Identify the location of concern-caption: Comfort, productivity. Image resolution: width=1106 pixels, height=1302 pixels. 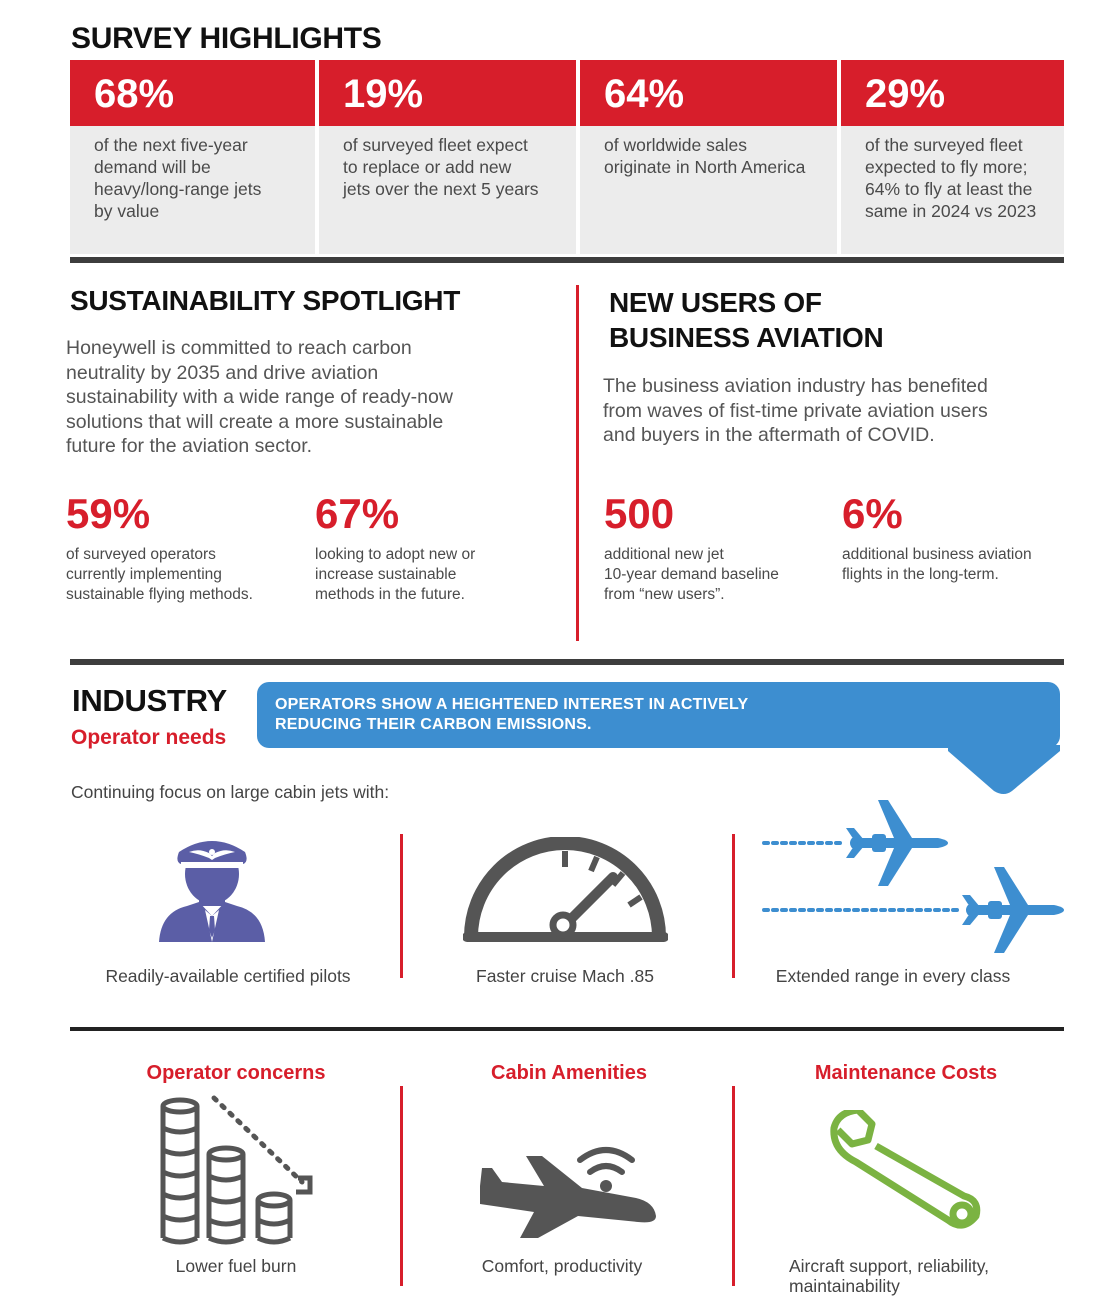
(562, 1266).